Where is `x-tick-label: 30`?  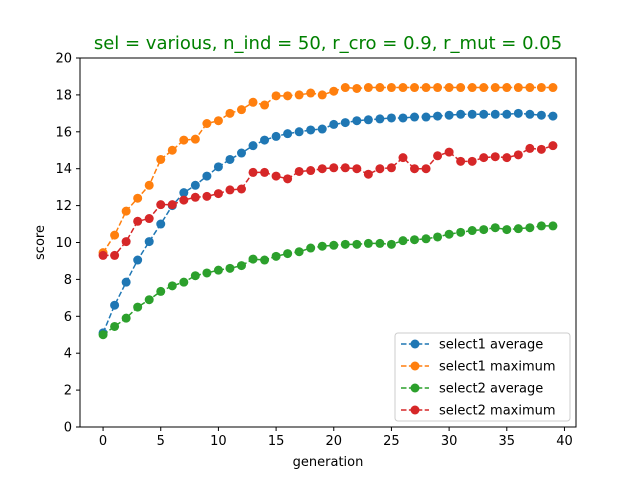
x-tick-label: 30 is located at coordinates (449, 441).